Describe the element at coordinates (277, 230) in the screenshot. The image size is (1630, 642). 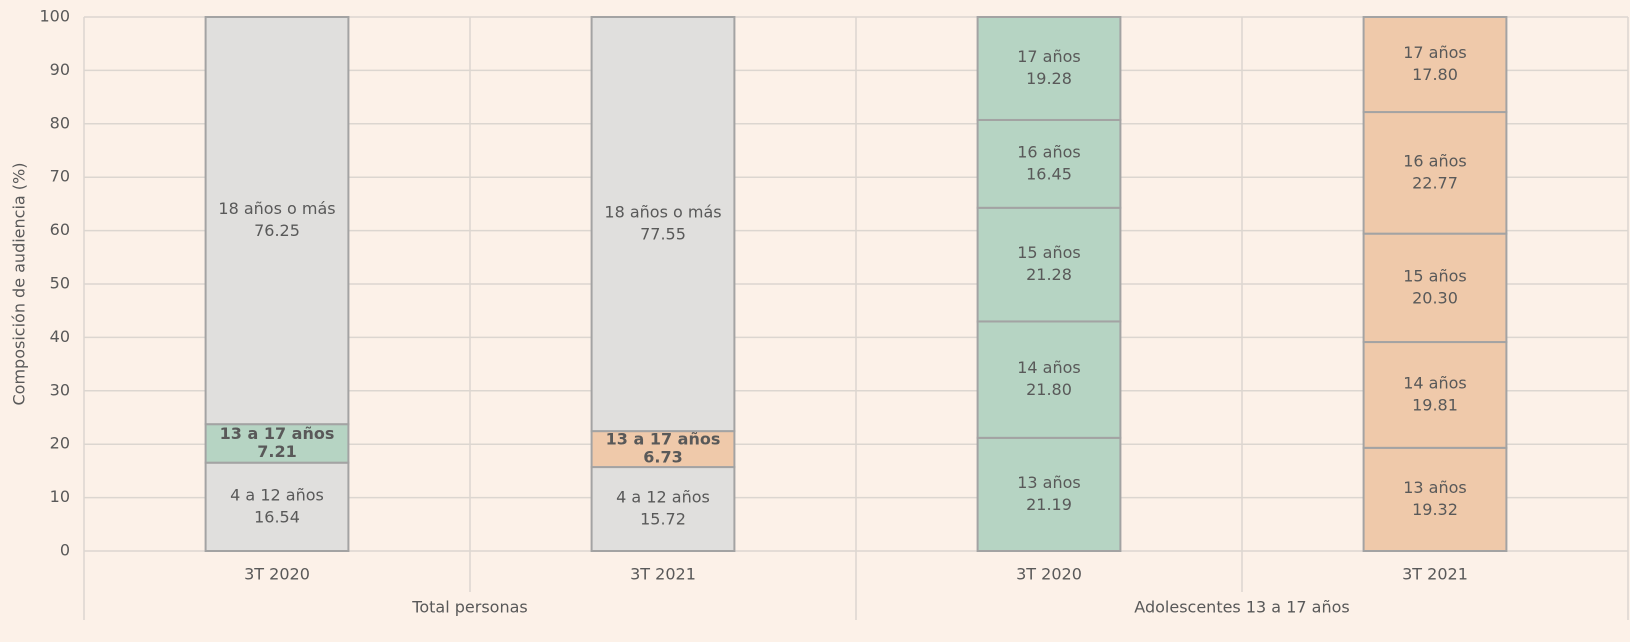
I see `data-label: 76.25` at that location.